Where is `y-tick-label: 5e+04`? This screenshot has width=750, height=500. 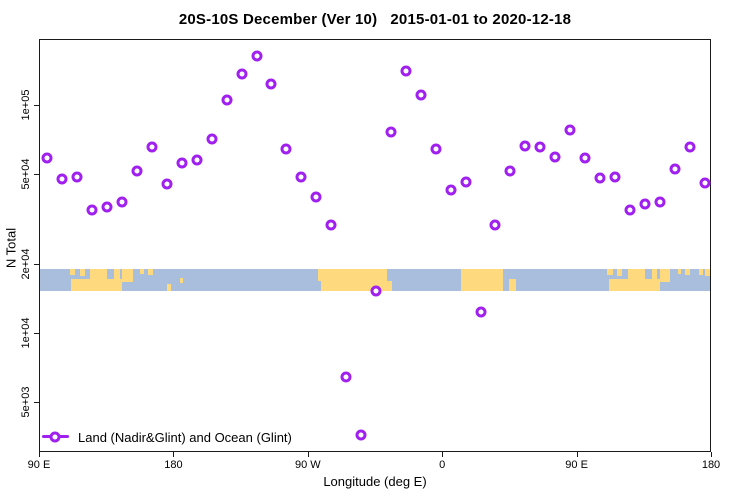
y-tick-label: 5e+04 is located at coordinates (26, 174).